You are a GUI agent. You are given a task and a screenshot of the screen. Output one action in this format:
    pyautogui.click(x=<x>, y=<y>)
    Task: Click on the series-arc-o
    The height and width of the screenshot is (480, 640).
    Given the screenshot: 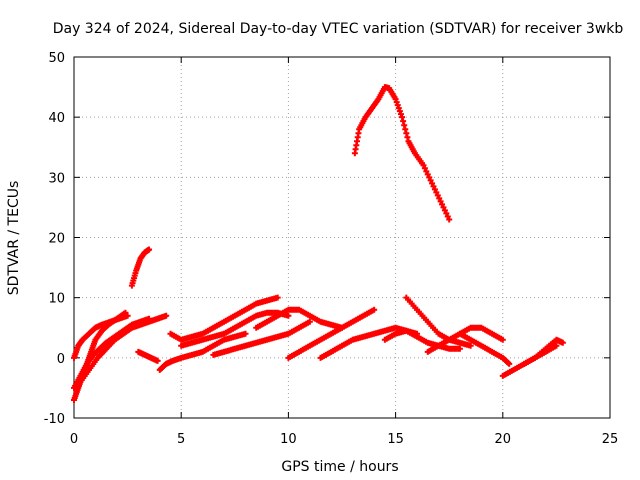 What is the action you would take?
    pyautogui.click(x=465, y=339)
    